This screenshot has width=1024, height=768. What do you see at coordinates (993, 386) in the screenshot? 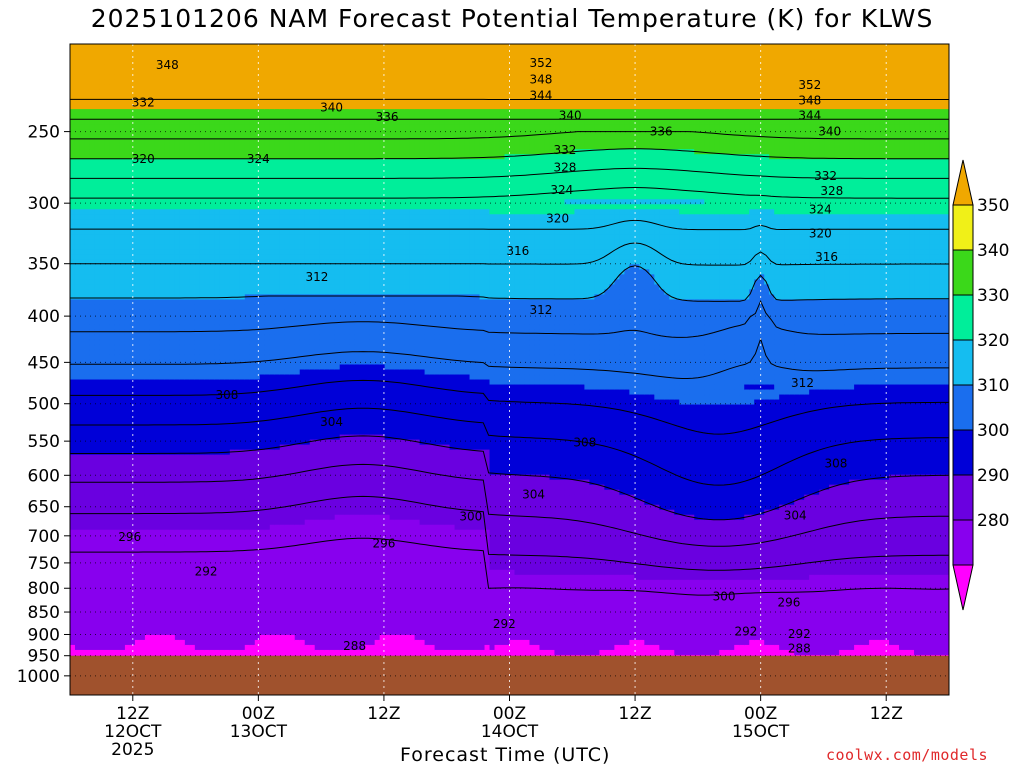
I see `colorbar-label-310: 310` at bounding box center [993, 386].